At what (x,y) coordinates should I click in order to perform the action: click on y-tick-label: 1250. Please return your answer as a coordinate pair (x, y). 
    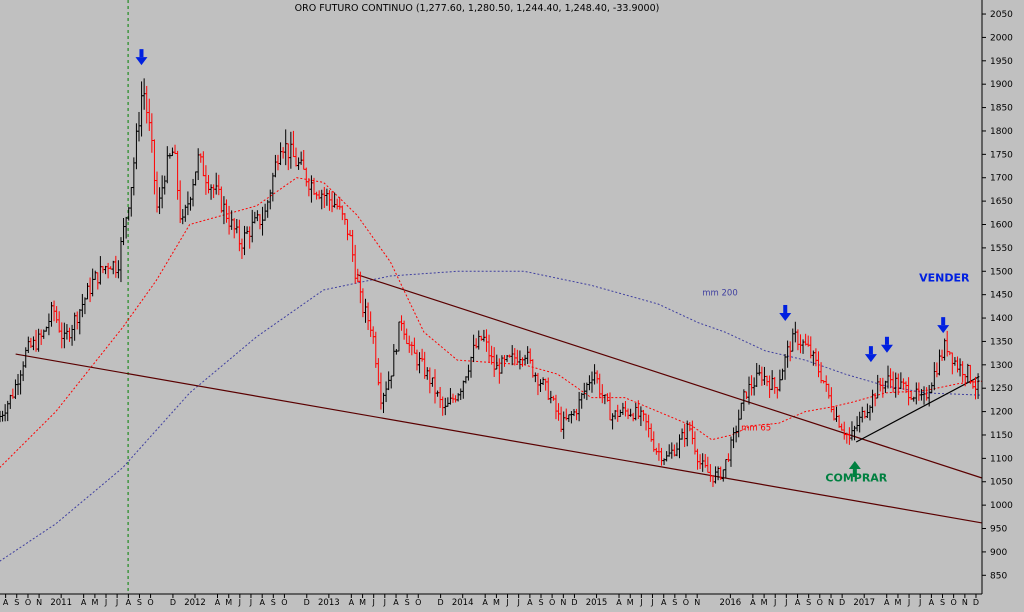
    Looking at the image, I should click on (1001, 389).